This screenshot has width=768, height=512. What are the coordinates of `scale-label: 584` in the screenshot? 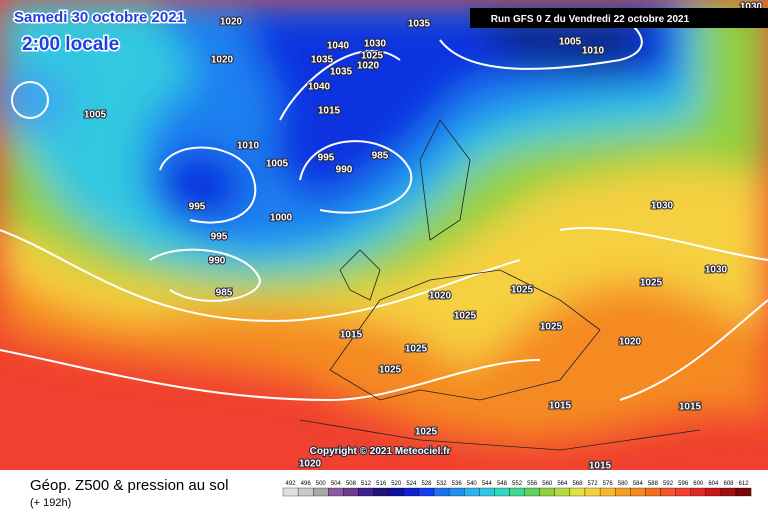 It's located at (638, 484).